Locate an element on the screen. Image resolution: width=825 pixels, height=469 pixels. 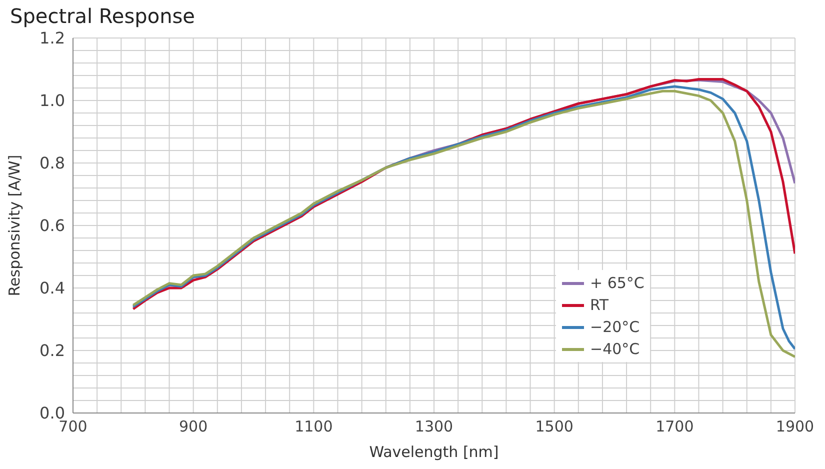
legend-label: −20°C is located at coordinates (615, 327).